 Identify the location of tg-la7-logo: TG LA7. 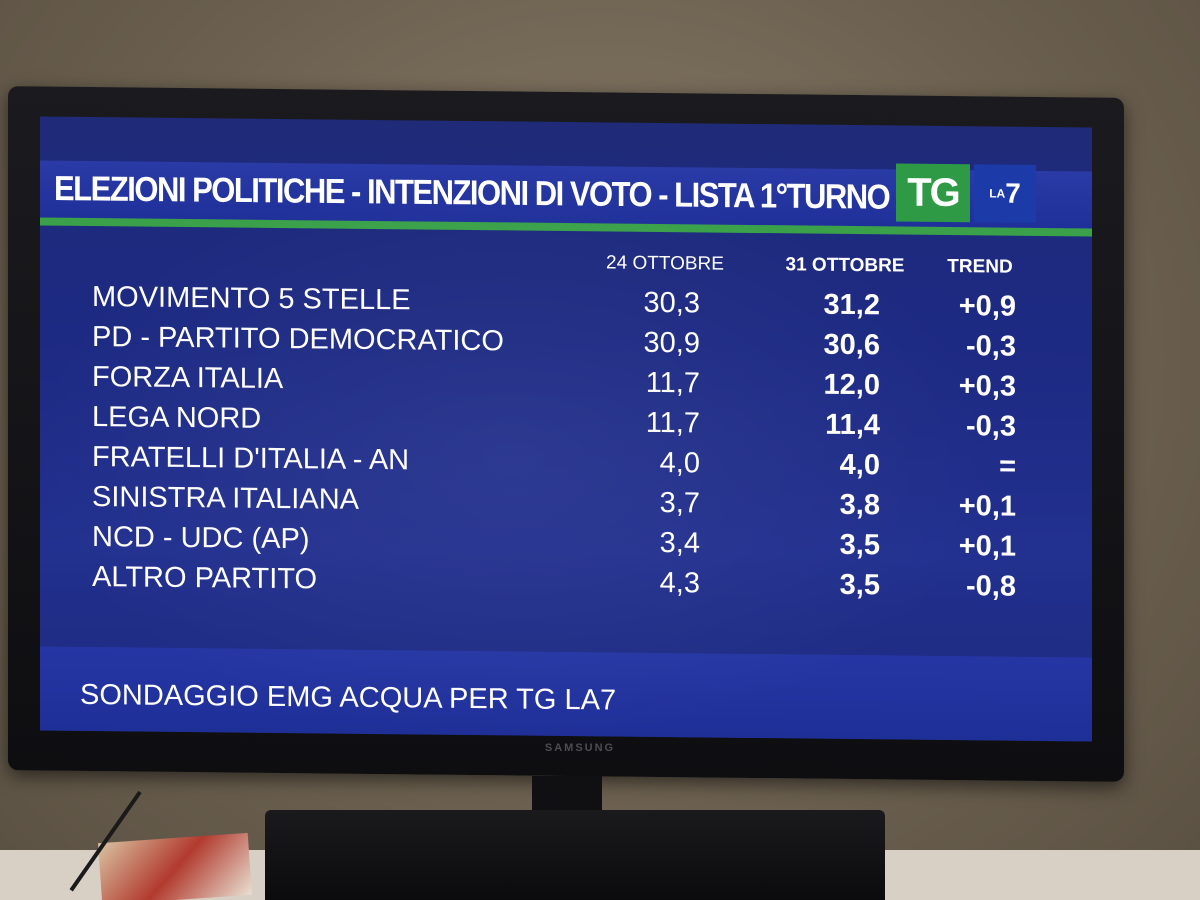
(966, 193).